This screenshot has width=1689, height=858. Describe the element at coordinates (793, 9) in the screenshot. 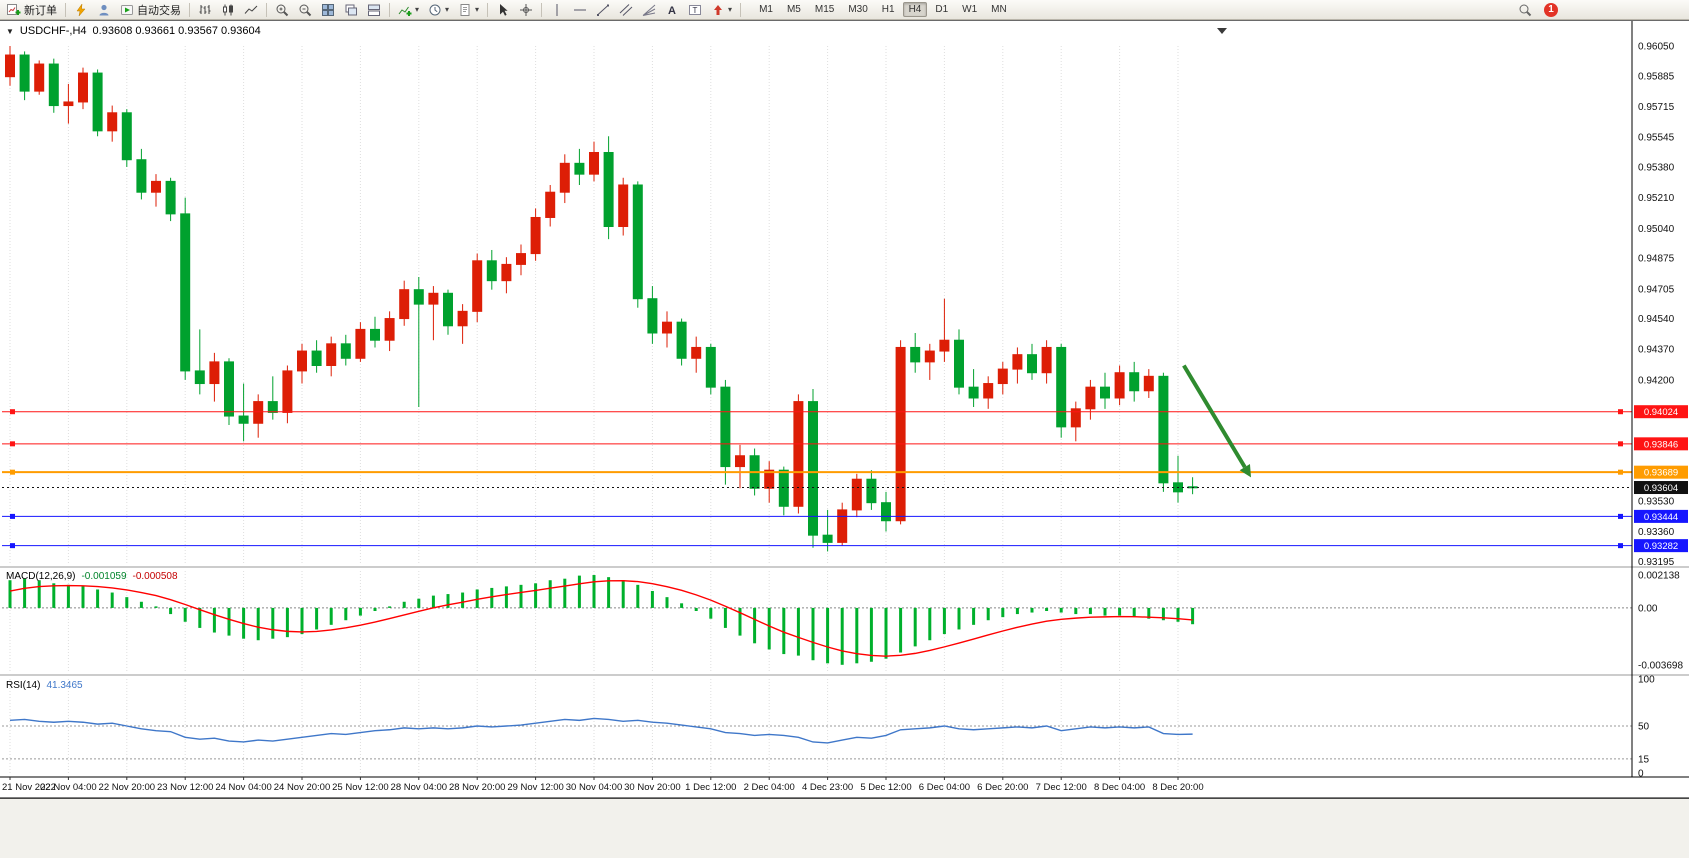

I see `tf-button-m5: M5` at that location.